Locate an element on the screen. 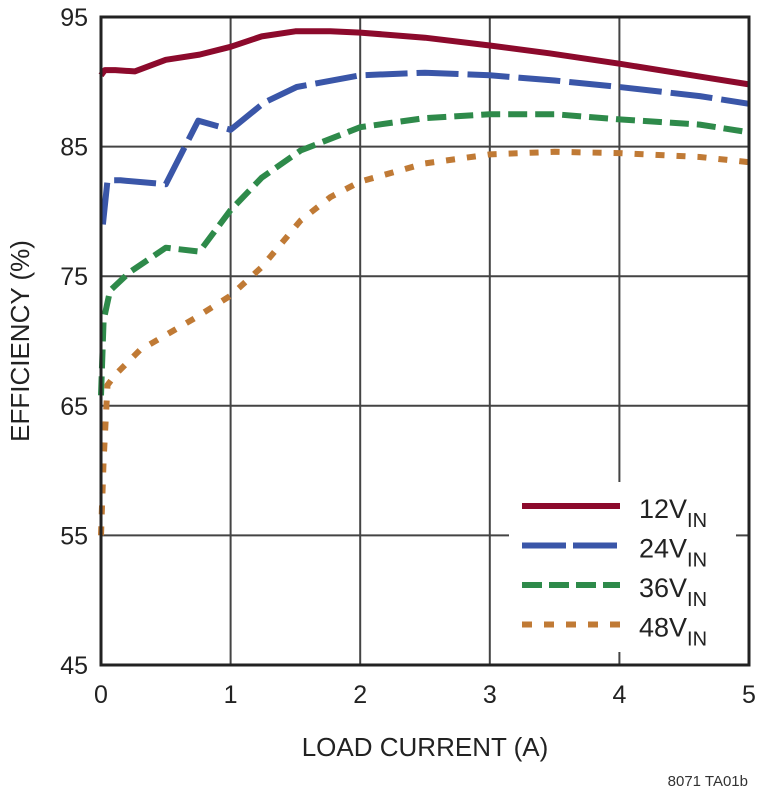 The height and width of the screenshot is (794, 760). legend-label: 48VIN is located at coordinates (673, 632).